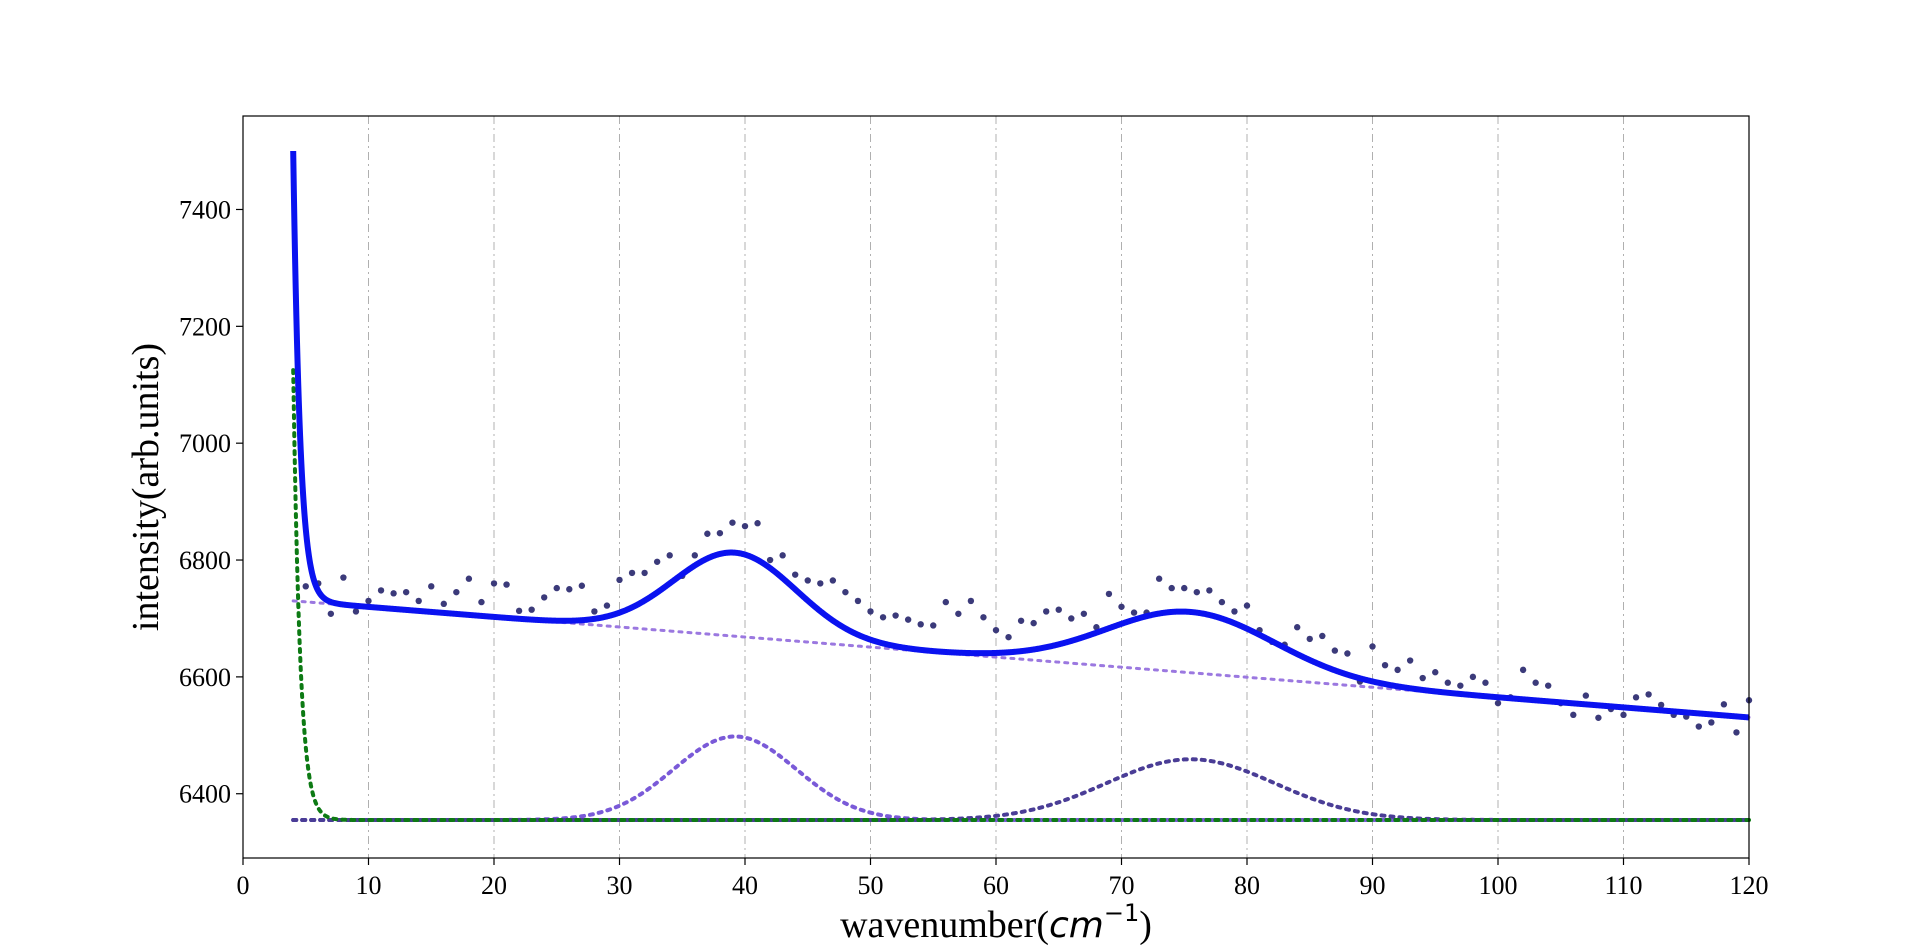 The width and height of the screenshot is (1920, 951). What do you see at coordinates (205, 560) in the screenshot?
I see `y-tick-label: 6800` at bounding box center [205, 560].